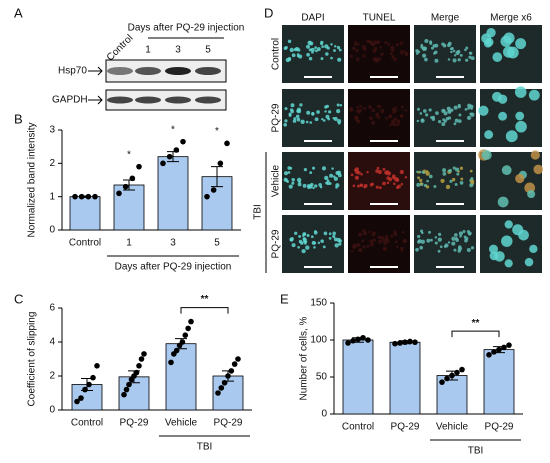 The image size is (550, 463). What do you see at coordinates (324, 414) in the screenshot?
I see `y-tick-label: 0` at bounding box center [324, 414].